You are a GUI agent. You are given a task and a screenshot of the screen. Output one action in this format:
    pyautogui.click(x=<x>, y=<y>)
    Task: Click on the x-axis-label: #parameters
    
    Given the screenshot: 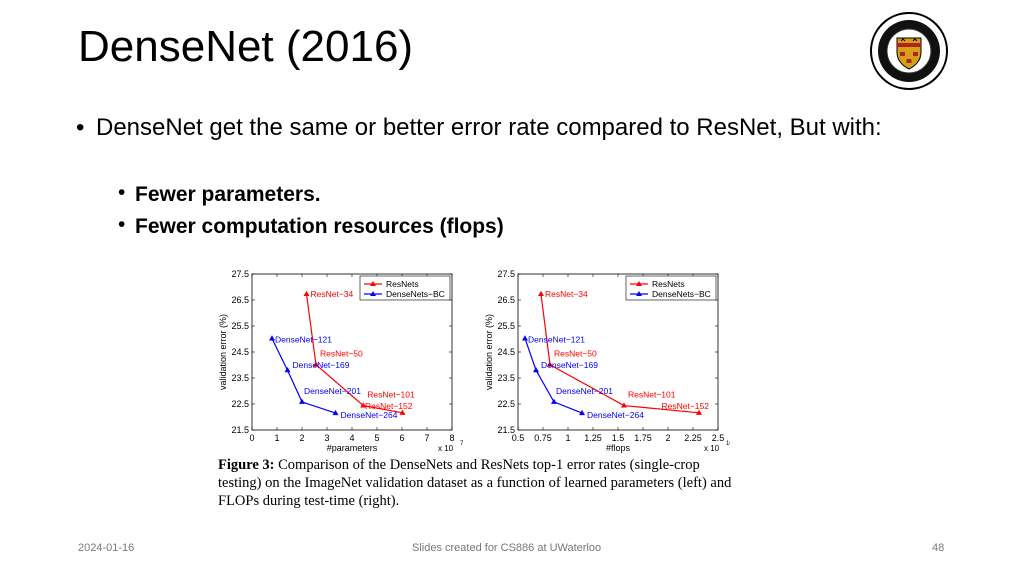 What is the action you would take?
    pyautogui.click(x=352, y=448)
    